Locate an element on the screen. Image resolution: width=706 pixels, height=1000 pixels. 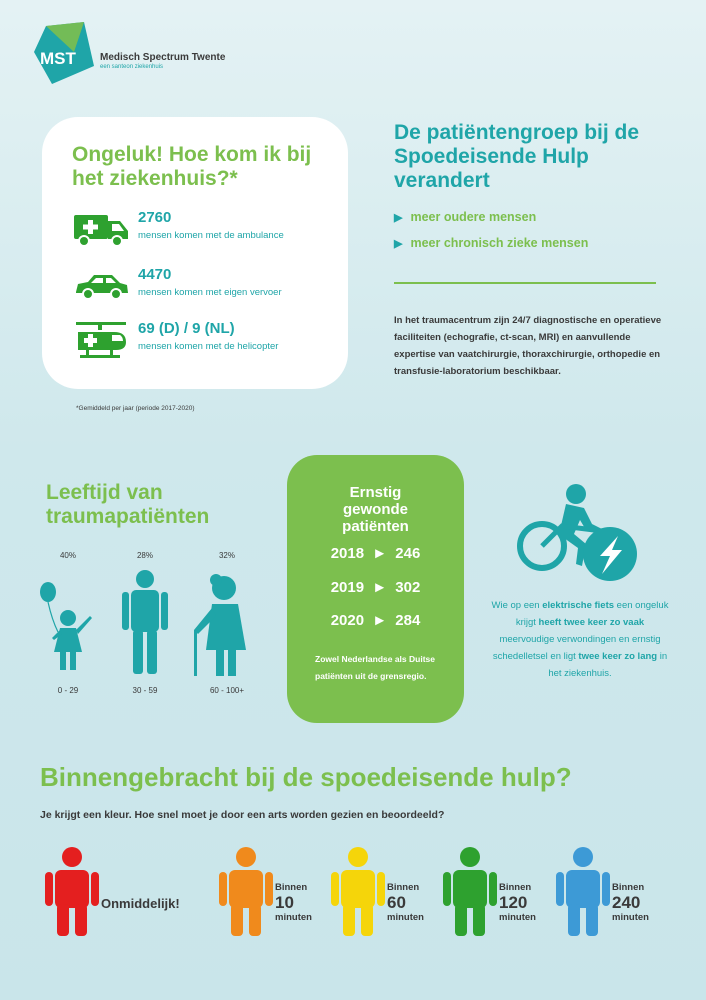
age-percent: 28% is located at coordinates (144, 555).